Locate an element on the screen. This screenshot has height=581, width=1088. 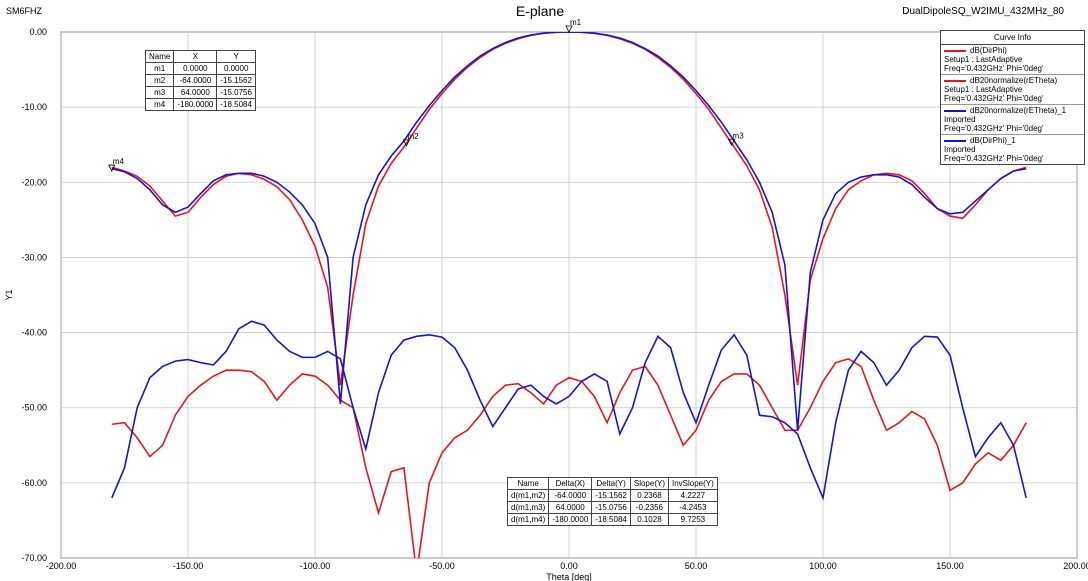
table-row: d(m1,m2) -64.0000 -15.1562 0.2368 4.2227 is located at coordinates (612, 495).